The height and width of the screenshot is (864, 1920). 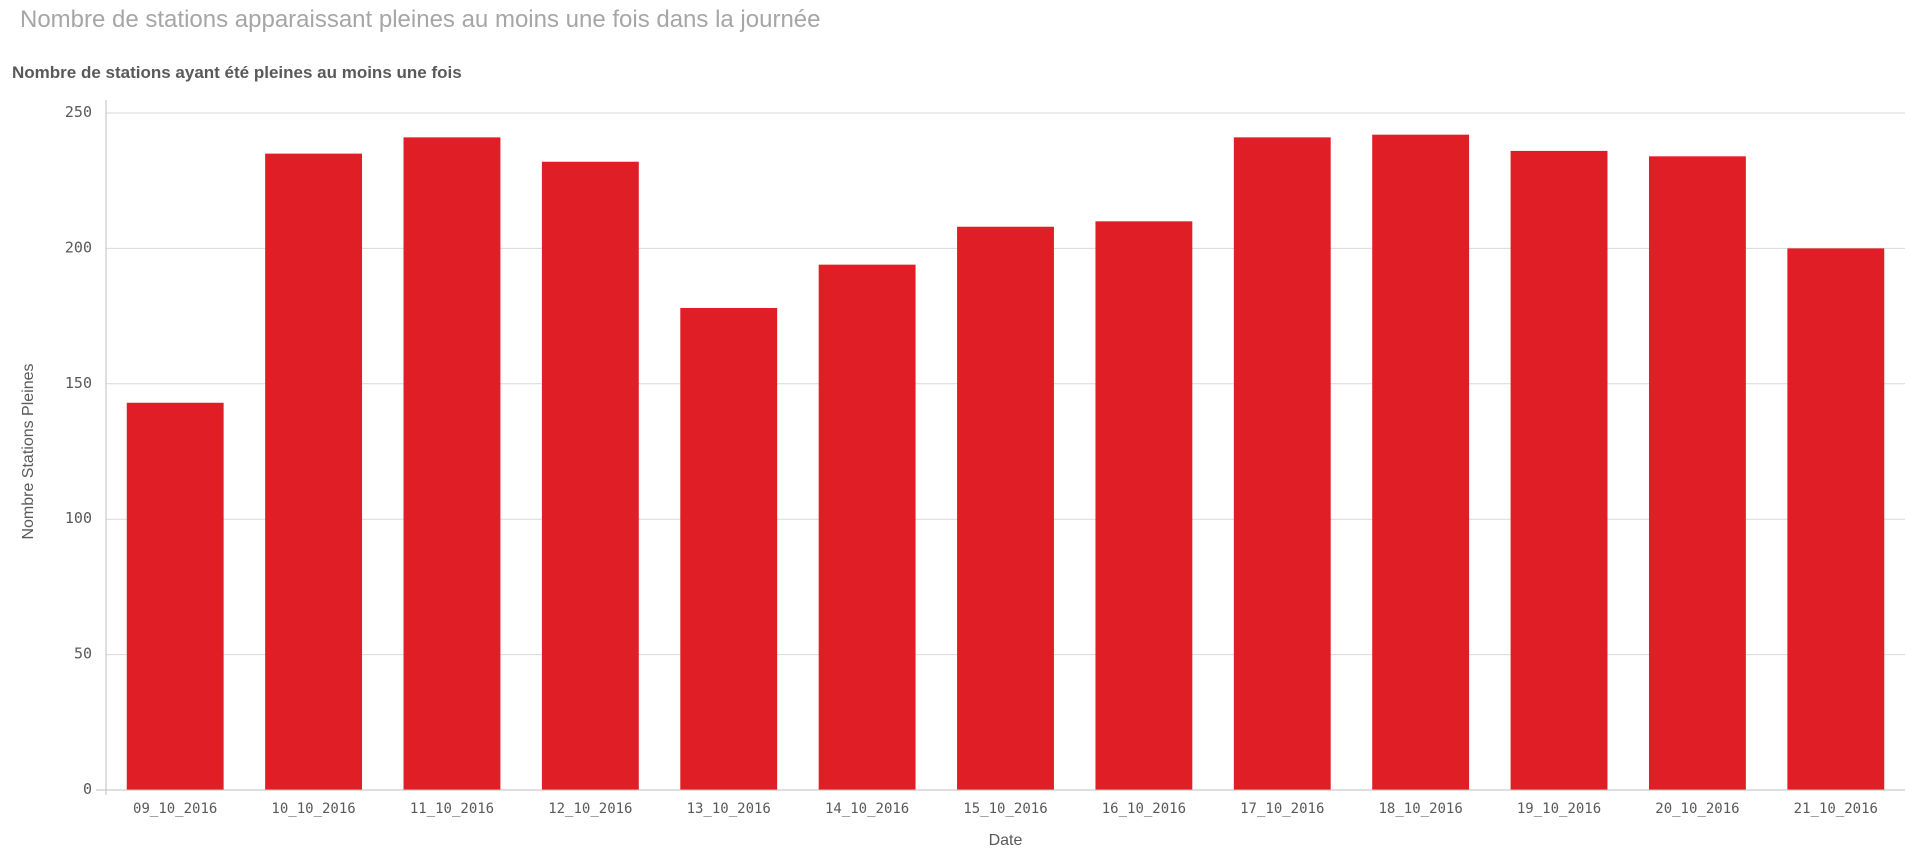 I want to click on x-tick-label: 12_10_2016, so click(x=590, y=809).